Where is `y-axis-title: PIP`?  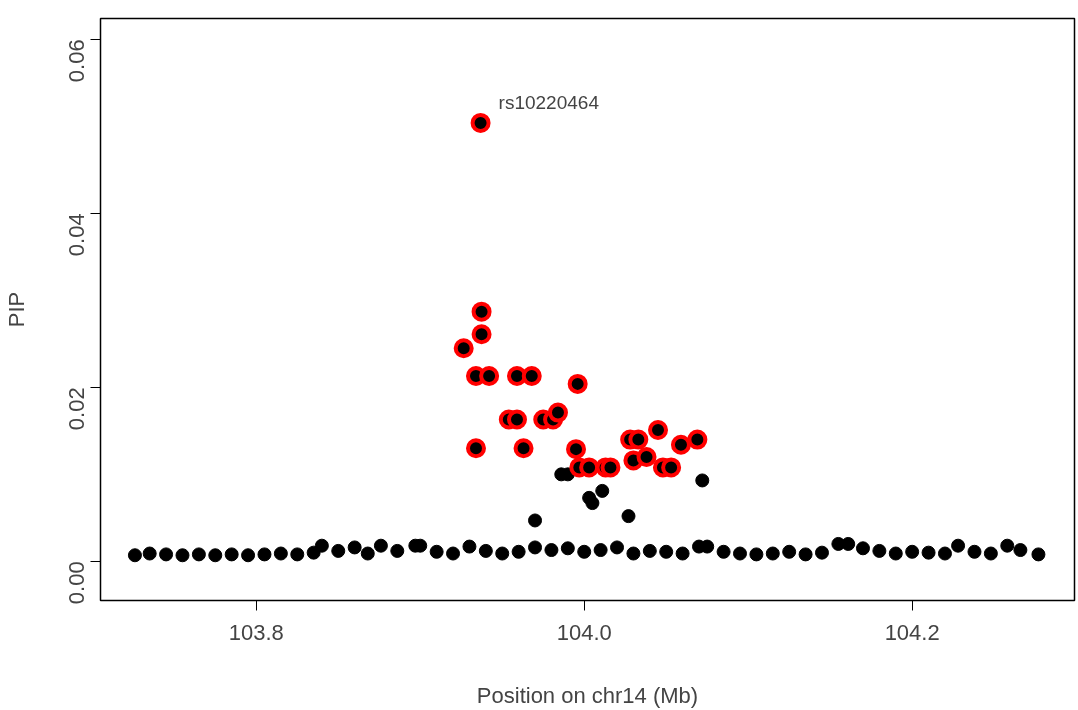
y-axis-title: PIP is located at coordinates (16, 309).